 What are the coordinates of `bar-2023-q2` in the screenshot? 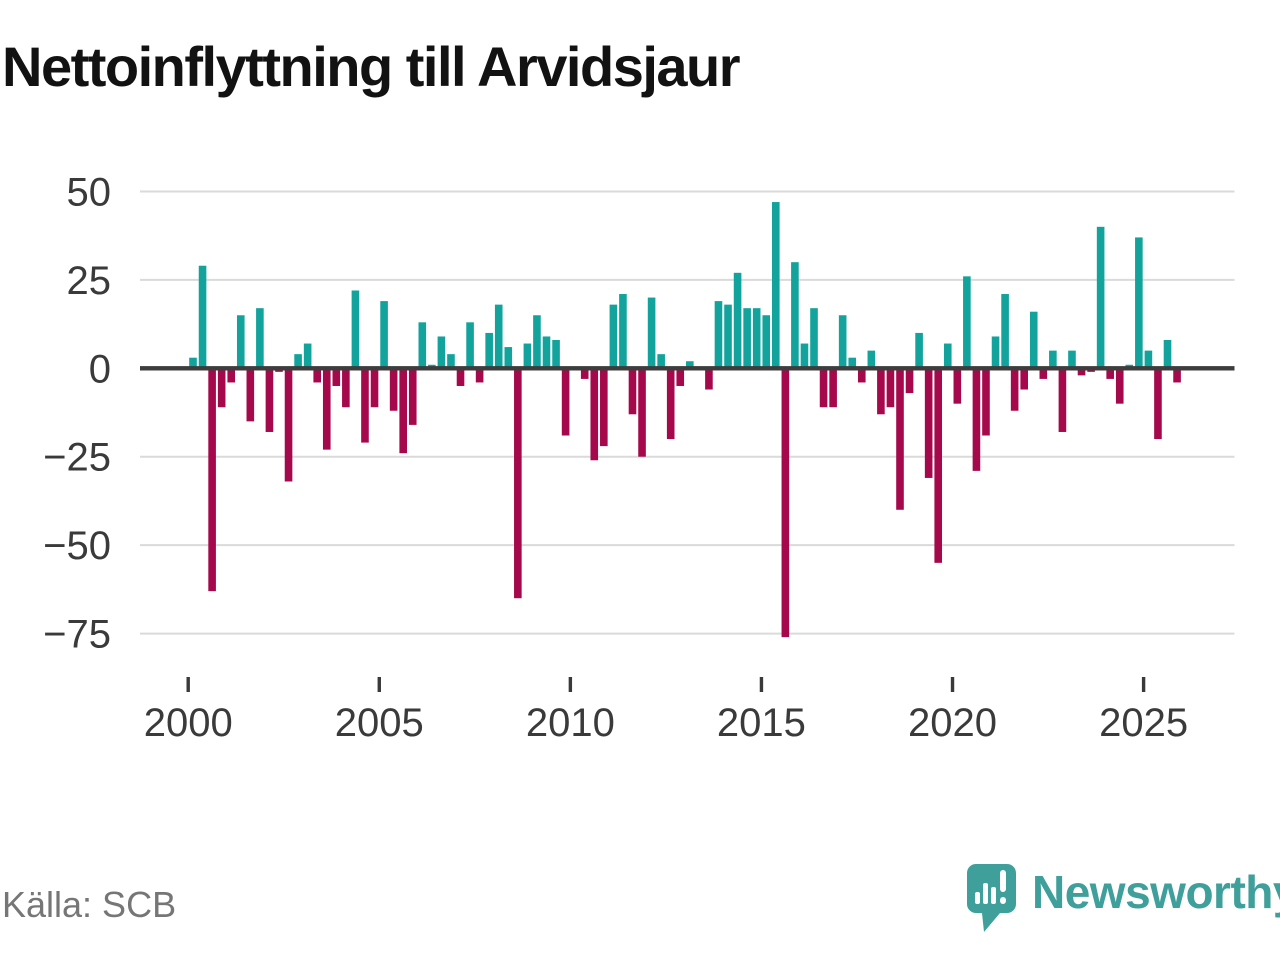 It's located at (1081, 372).